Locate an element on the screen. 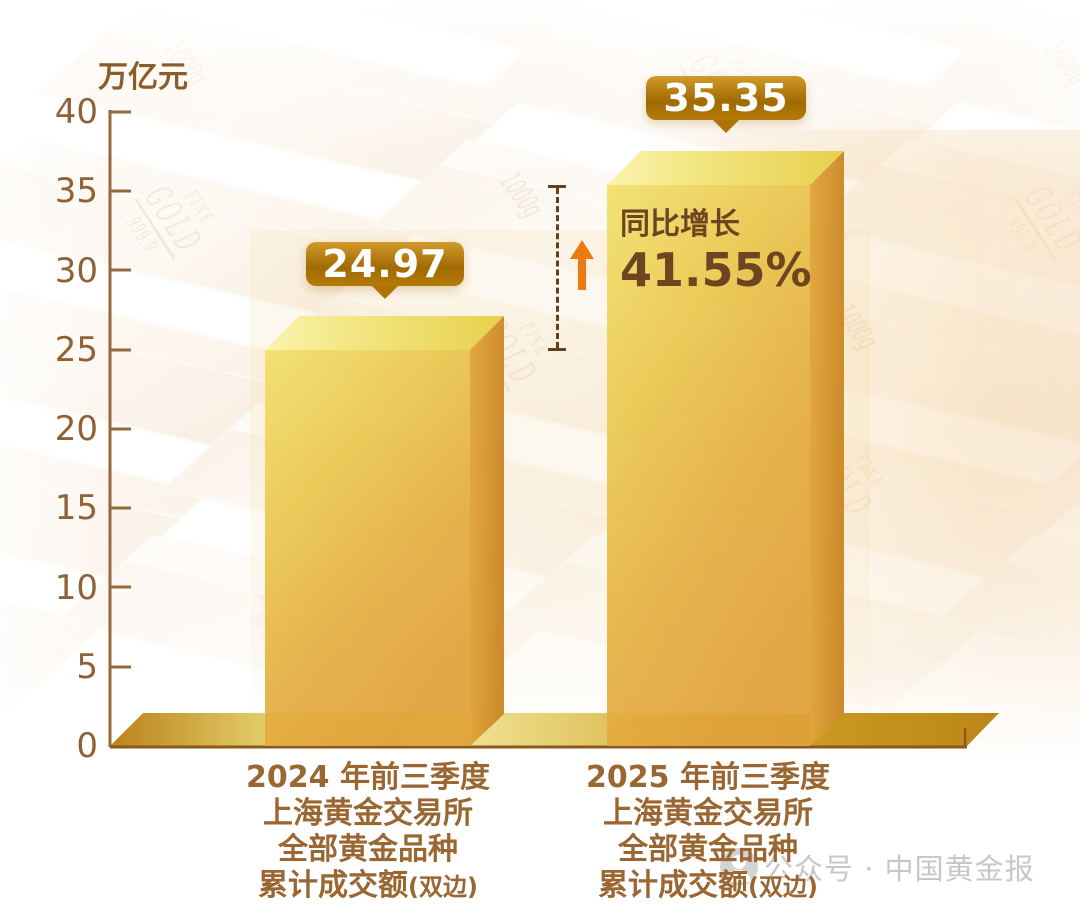  bar-2025-side-face is located at coordinates (827, 448).